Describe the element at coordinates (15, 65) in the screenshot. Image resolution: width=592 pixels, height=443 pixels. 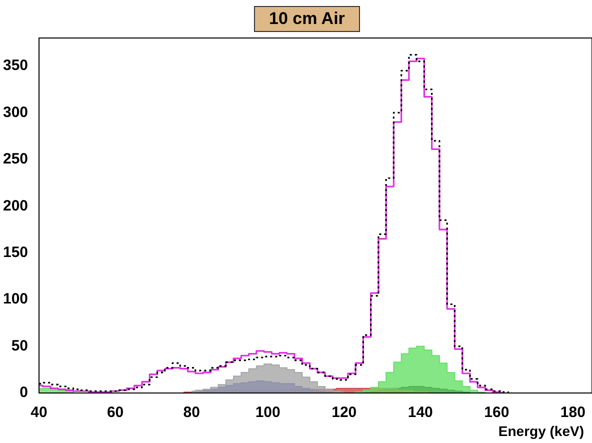
I see `y-tick-label: 350` at that location.